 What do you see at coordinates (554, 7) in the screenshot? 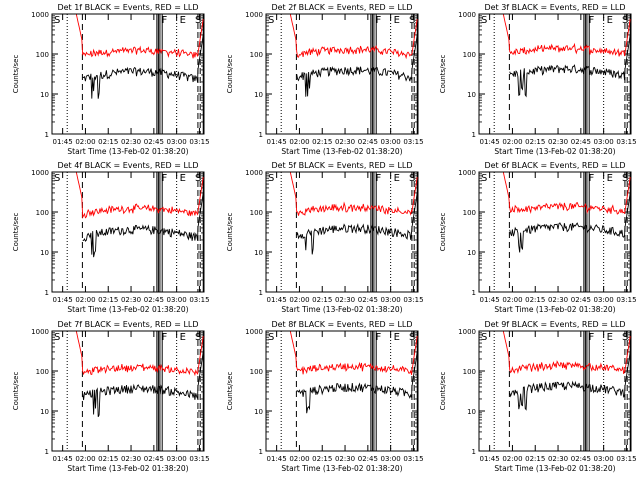
I see `panel-title: Det 3f BLACK = Events, RED = LLD` at bounding box center [554, 7].